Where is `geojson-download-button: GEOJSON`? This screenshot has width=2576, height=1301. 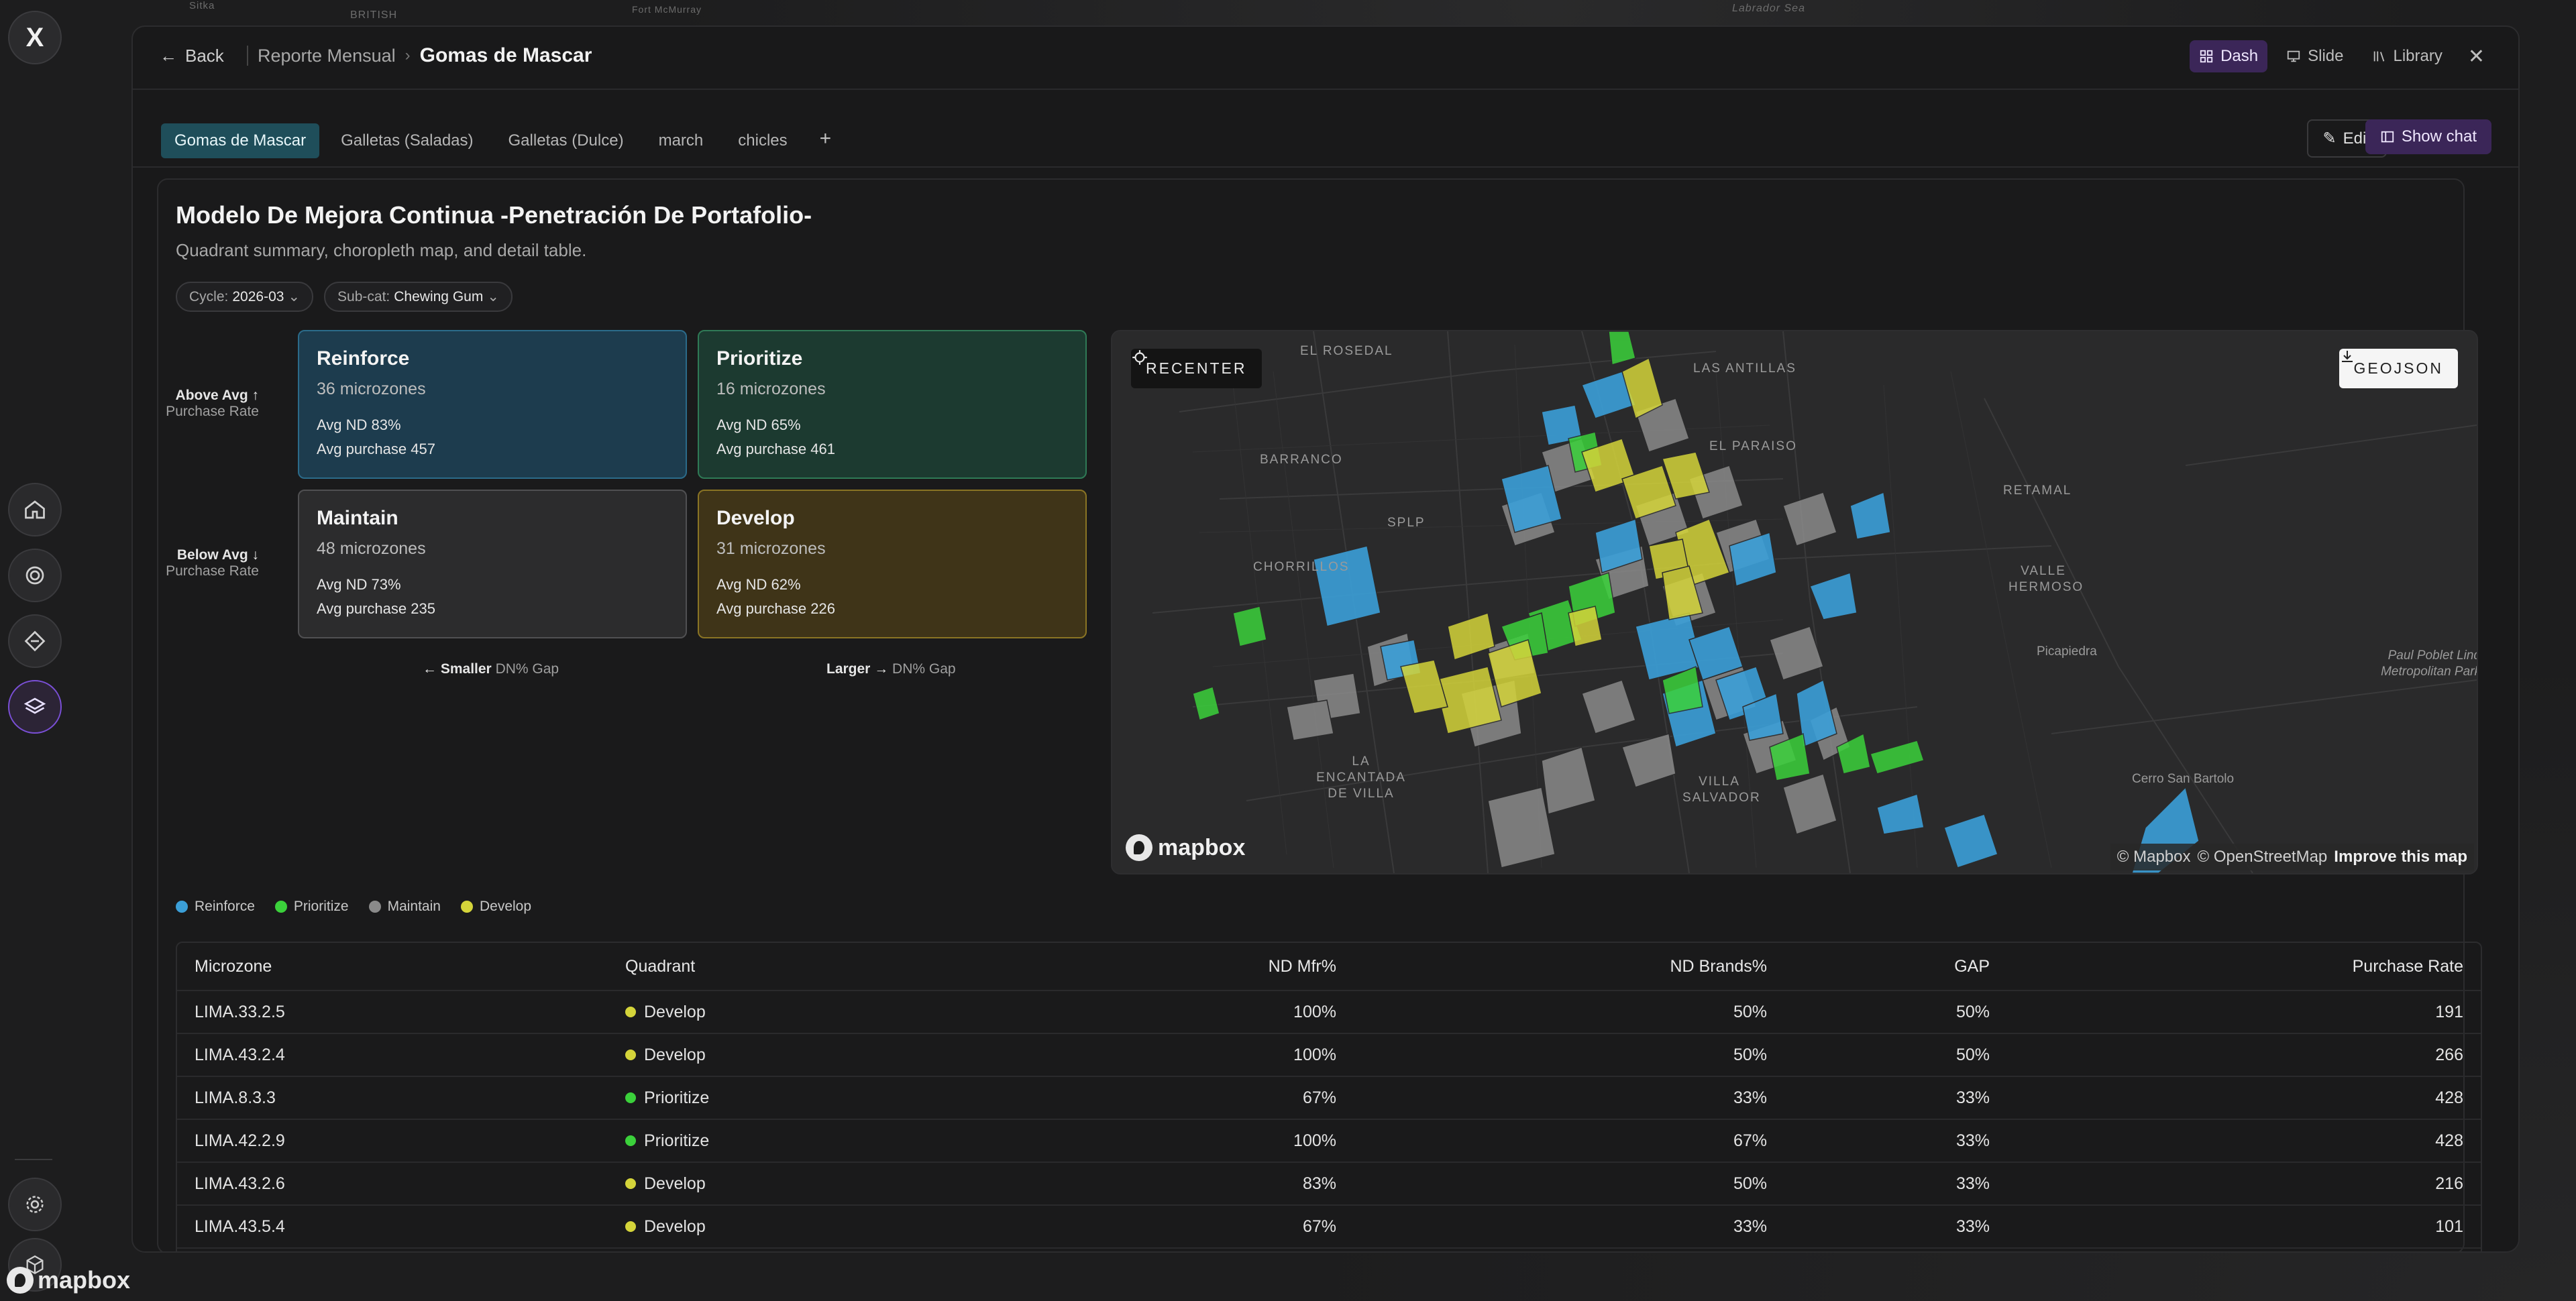
geojson-download-button: GEOJSON is located at coordinates (2398, 368).